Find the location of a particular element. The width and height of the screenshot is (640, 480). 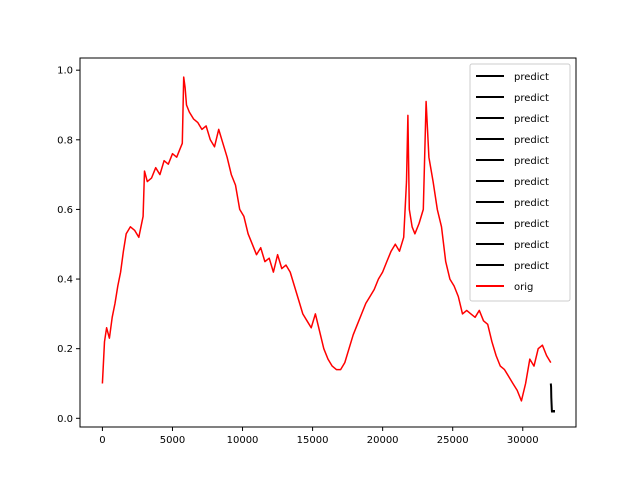

y-tick-label: 0.2 is located at coordinates (65, 349).